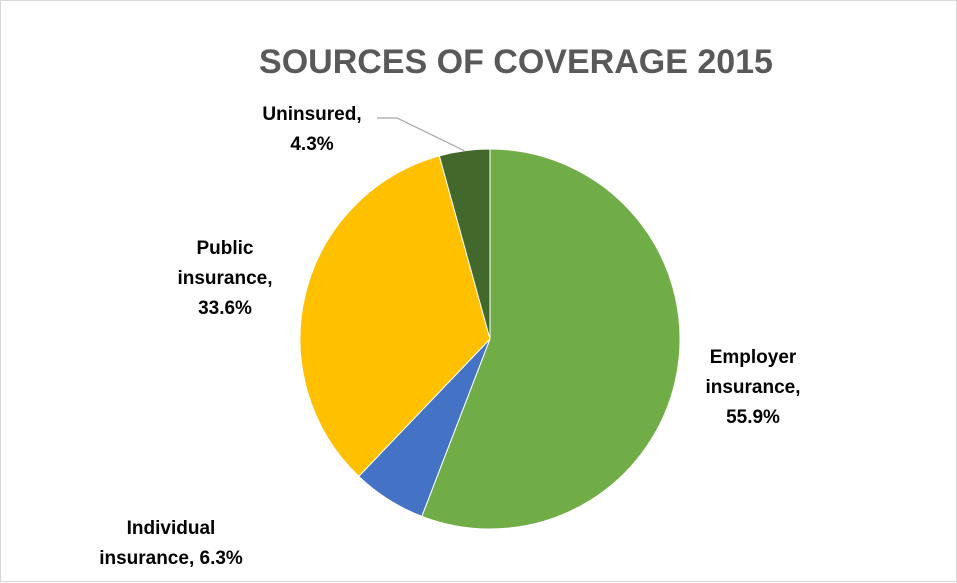  What do you see at coordinates (224, 248) in the screenshot?
I see `data-label-line: Public` at bounding box center [224, 248].